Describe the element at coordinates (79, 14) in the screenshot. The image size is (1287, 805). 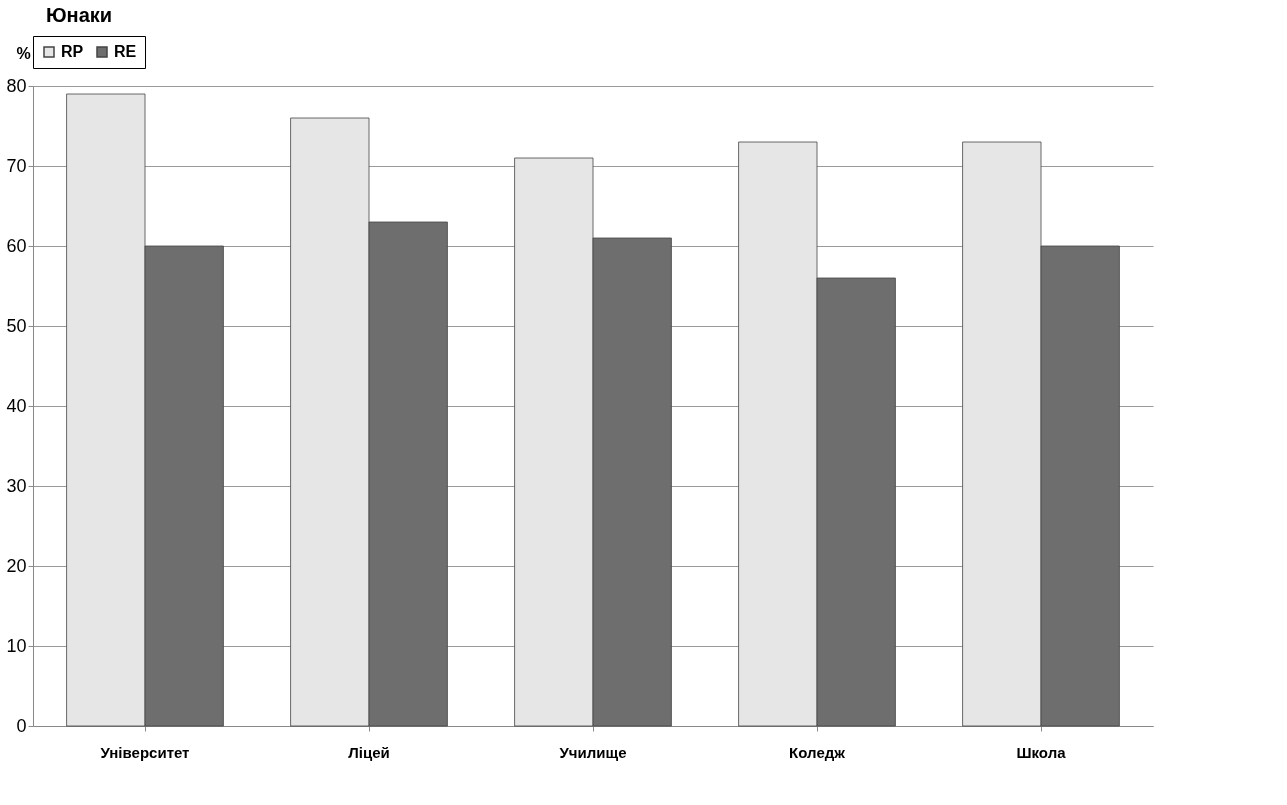
I see `chart-title: Юнаки` at that location.